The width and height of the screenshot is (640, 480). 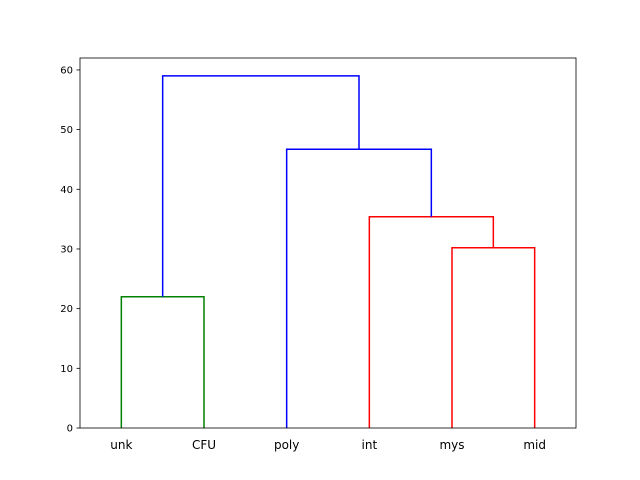 What do you see at coordinates (328, 445) in the screenshot?
I see `x-axis: unk CFU poly int mys mid` at bounding box center [328, 445].